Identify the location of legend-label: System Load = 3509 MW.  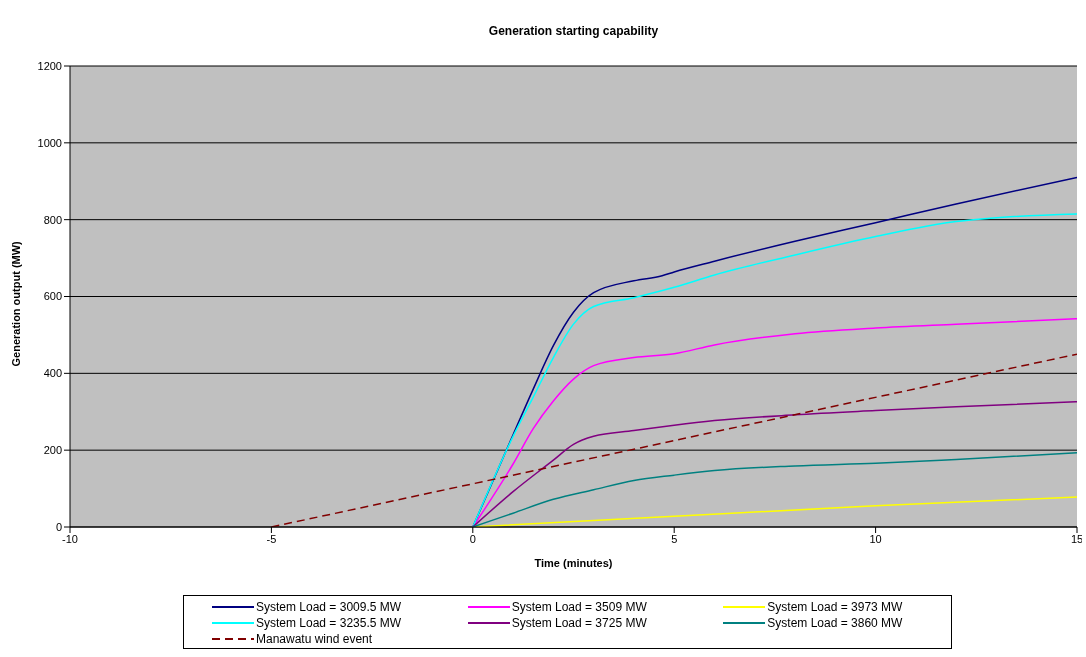
(579, 607).